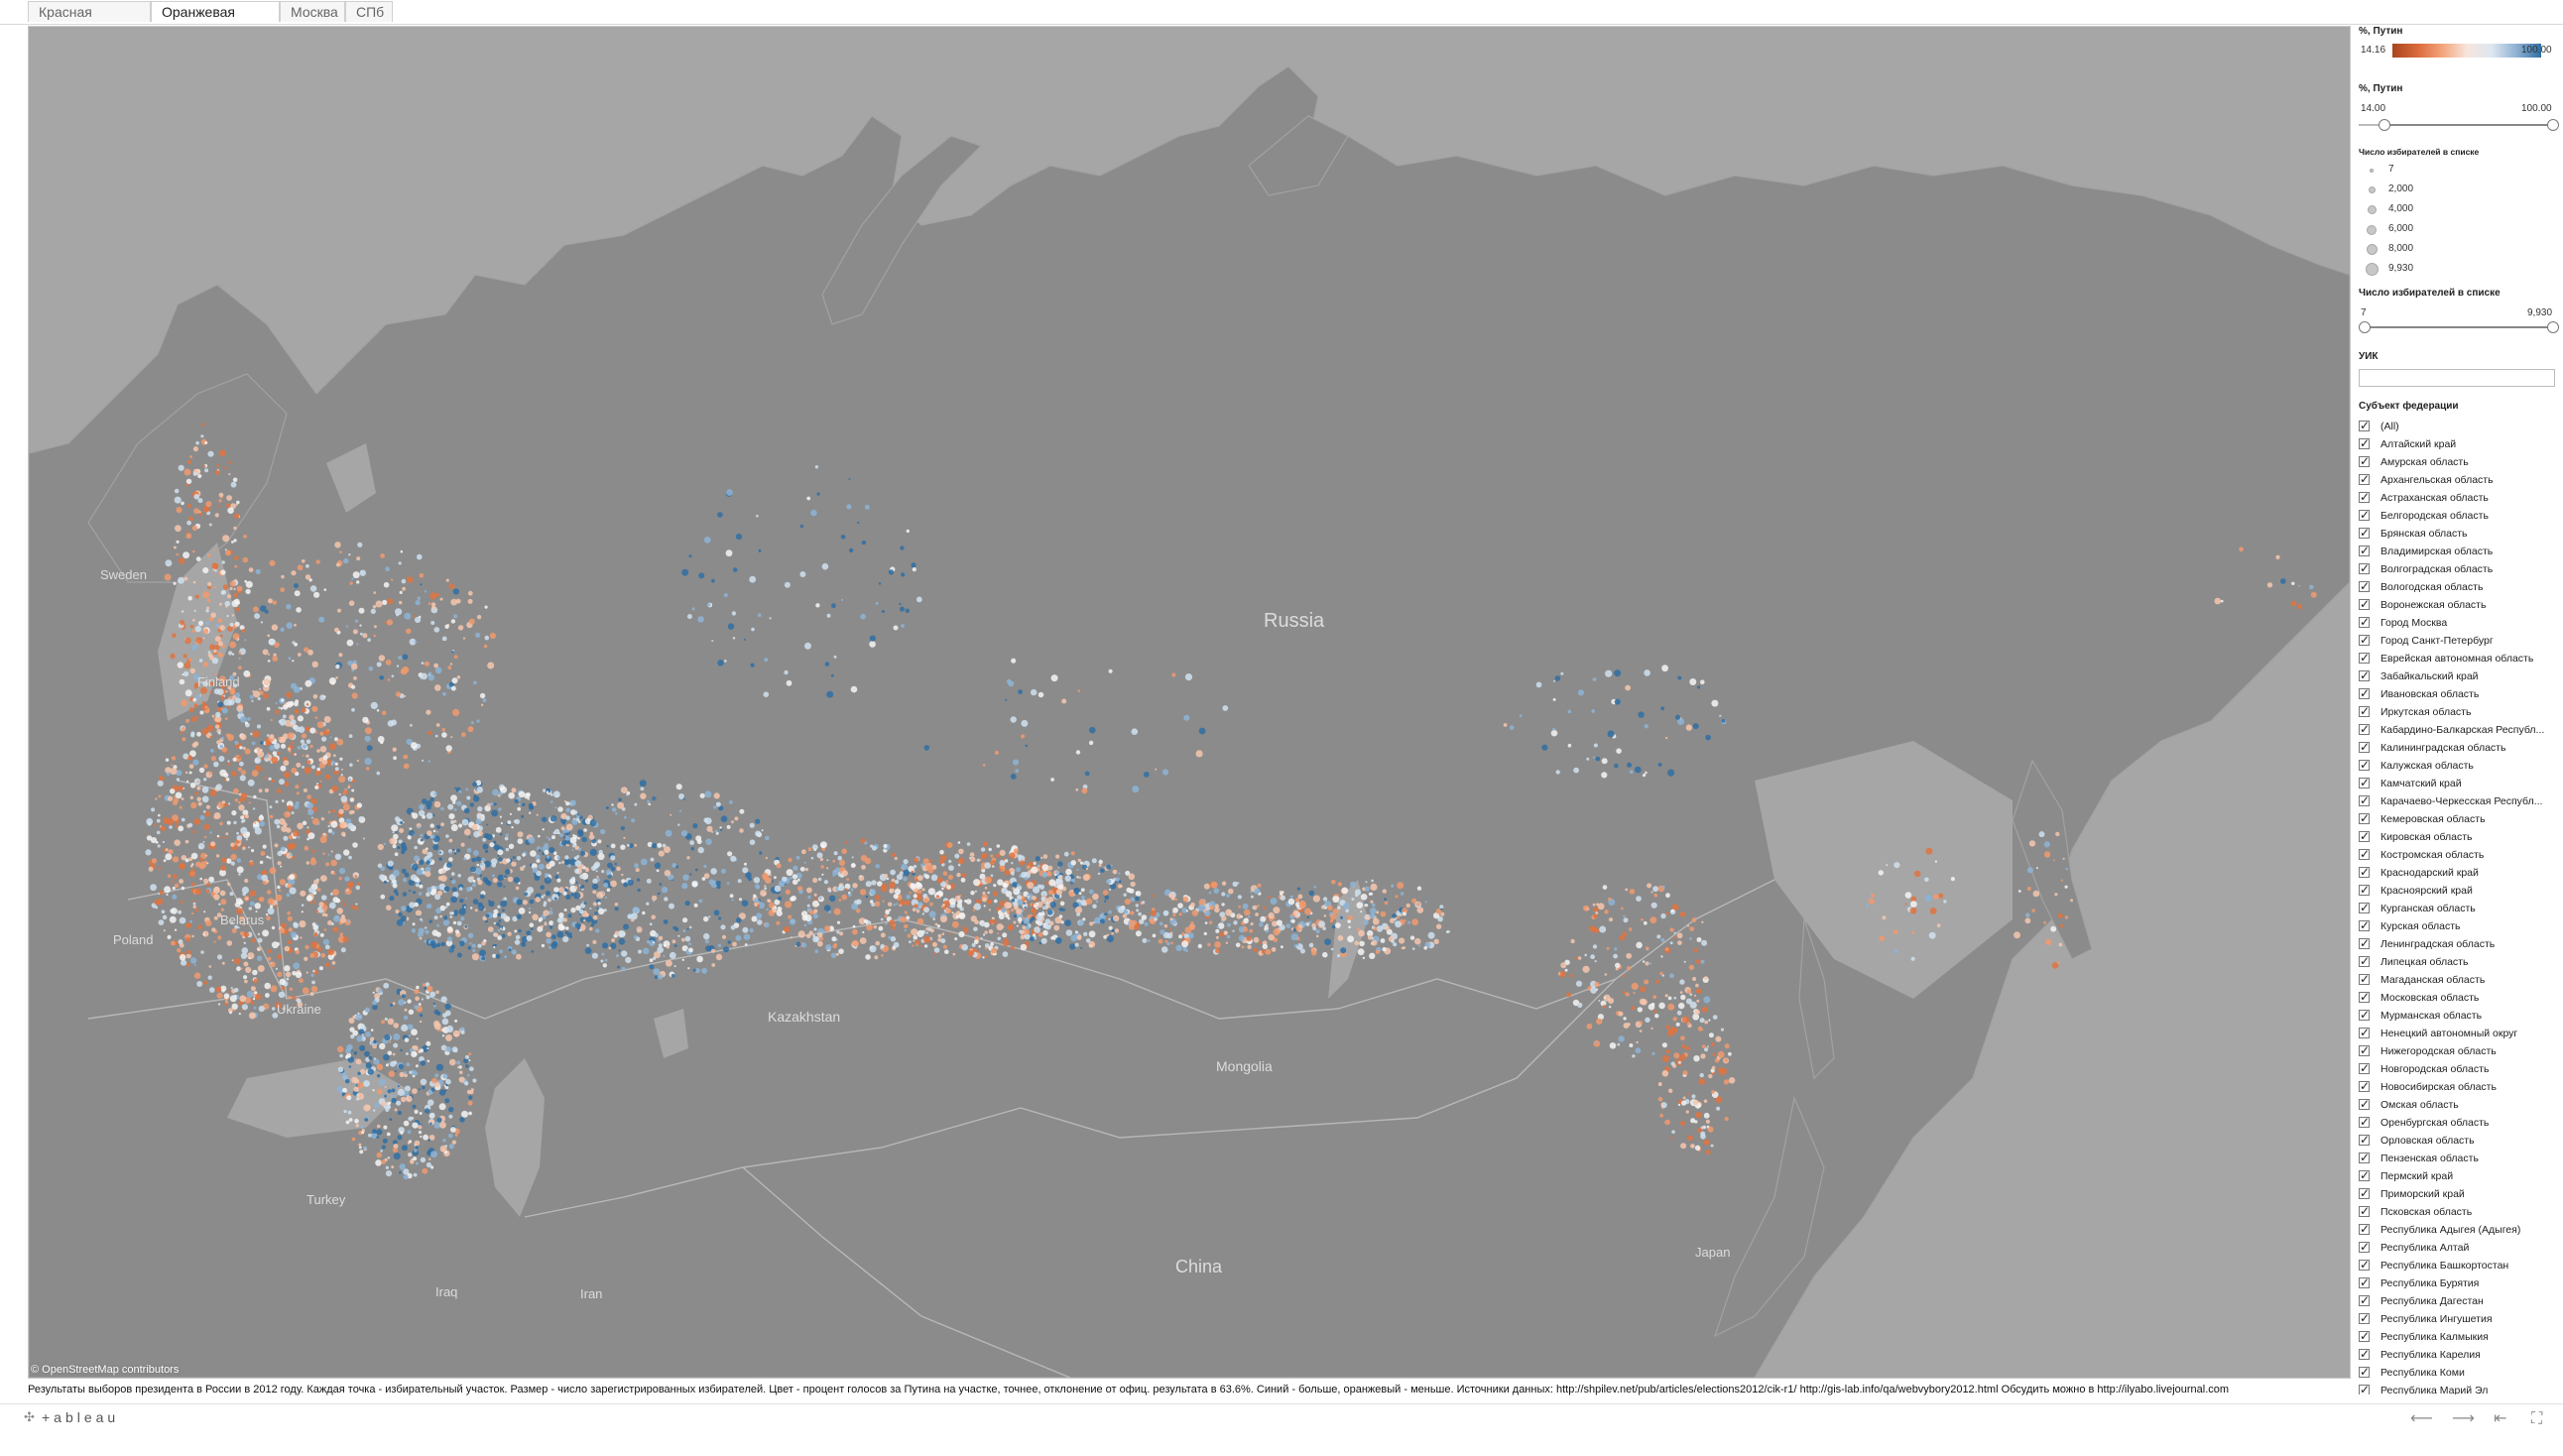 The image size is (2563, 1456). I want to click on region-checkbox-item: Оренбургская область, so click(2458, 1124).